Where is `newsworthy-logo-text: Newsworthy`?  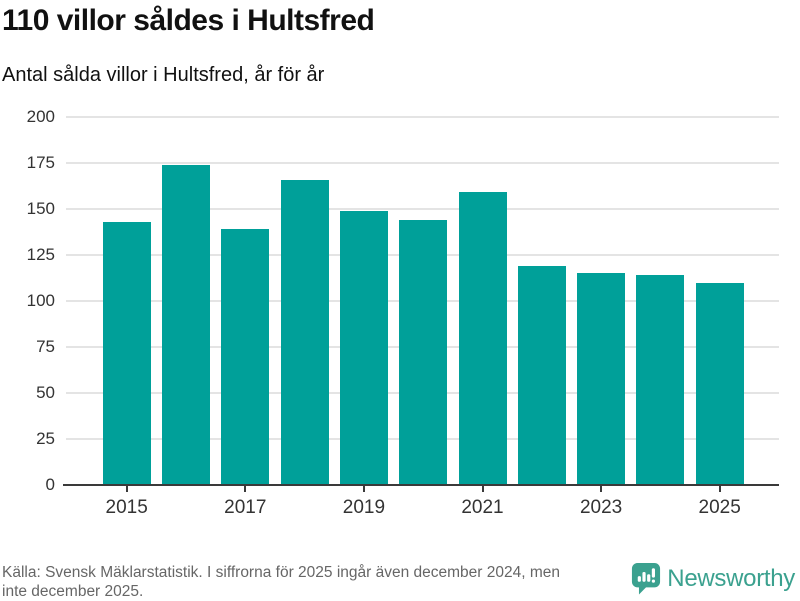 newsworthy-logo-text: Newsworthy is located at coordinates (731, 578).